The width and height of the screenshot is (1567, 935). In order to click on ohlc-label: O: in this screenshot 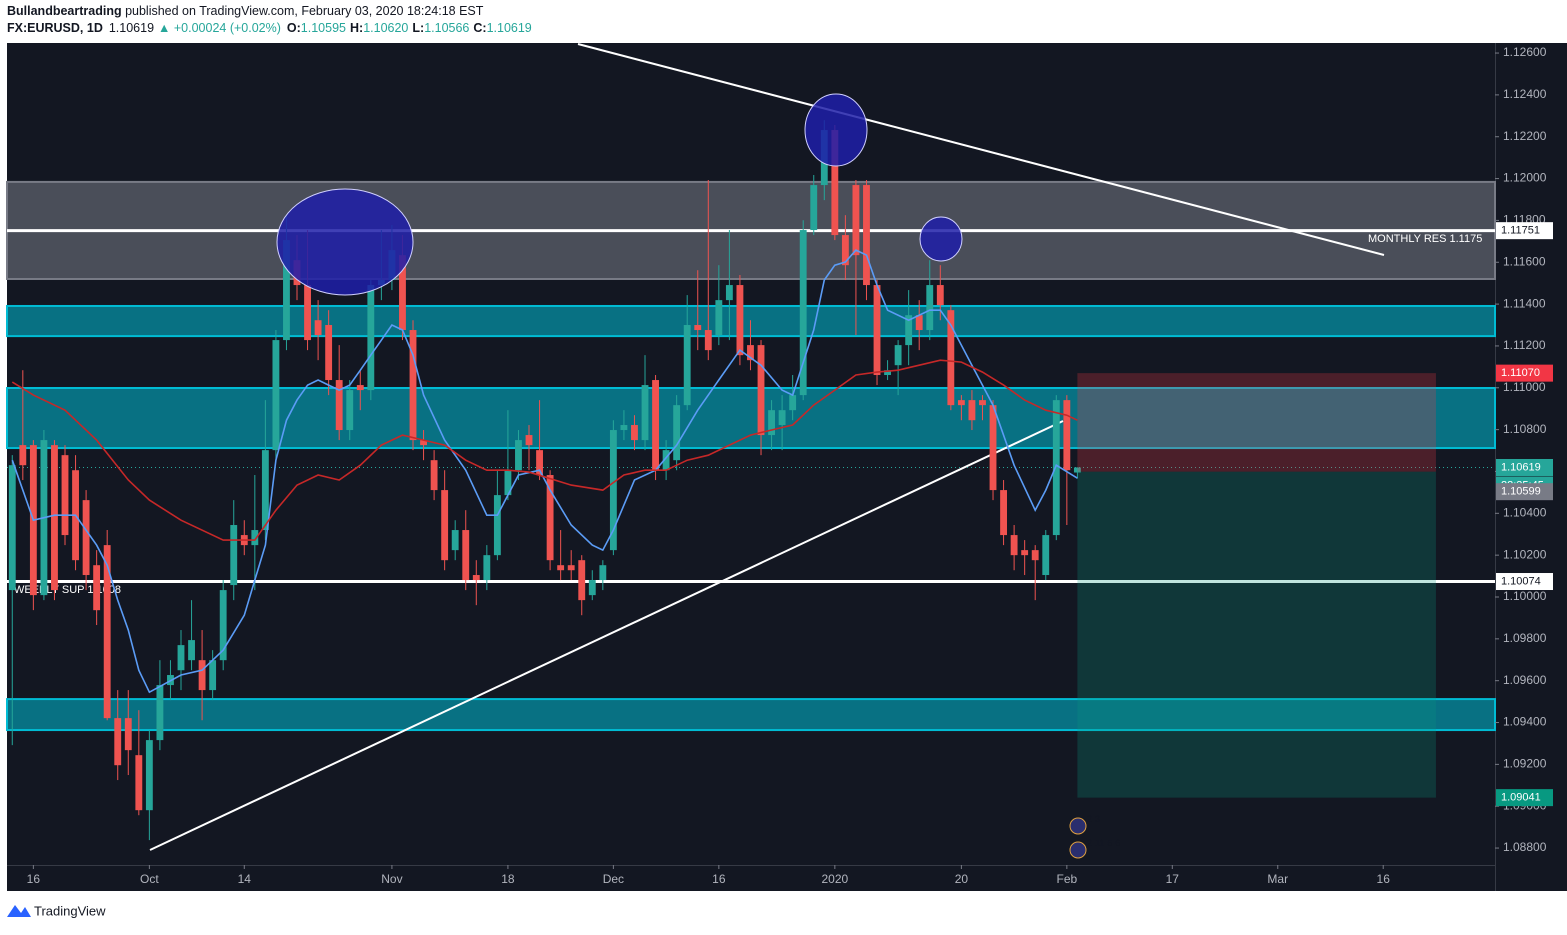, I will do `click(294, 28)`.